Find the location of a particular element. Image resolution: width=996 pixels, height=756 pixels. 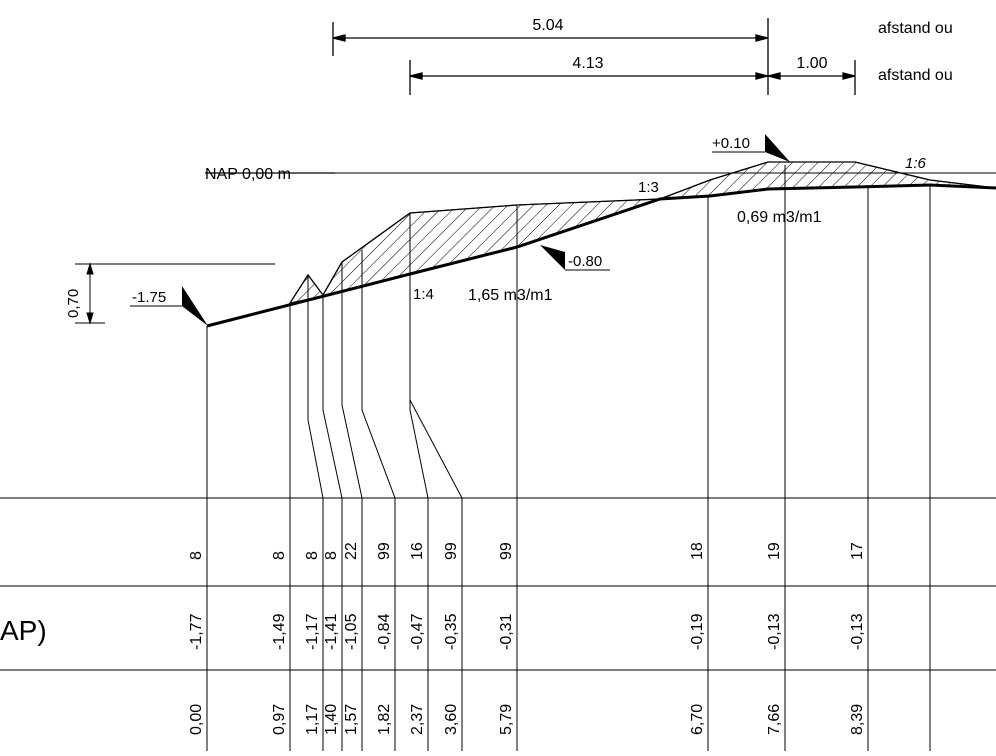

dimension-right-value: 1.00 is located at coordinates (811, 63).